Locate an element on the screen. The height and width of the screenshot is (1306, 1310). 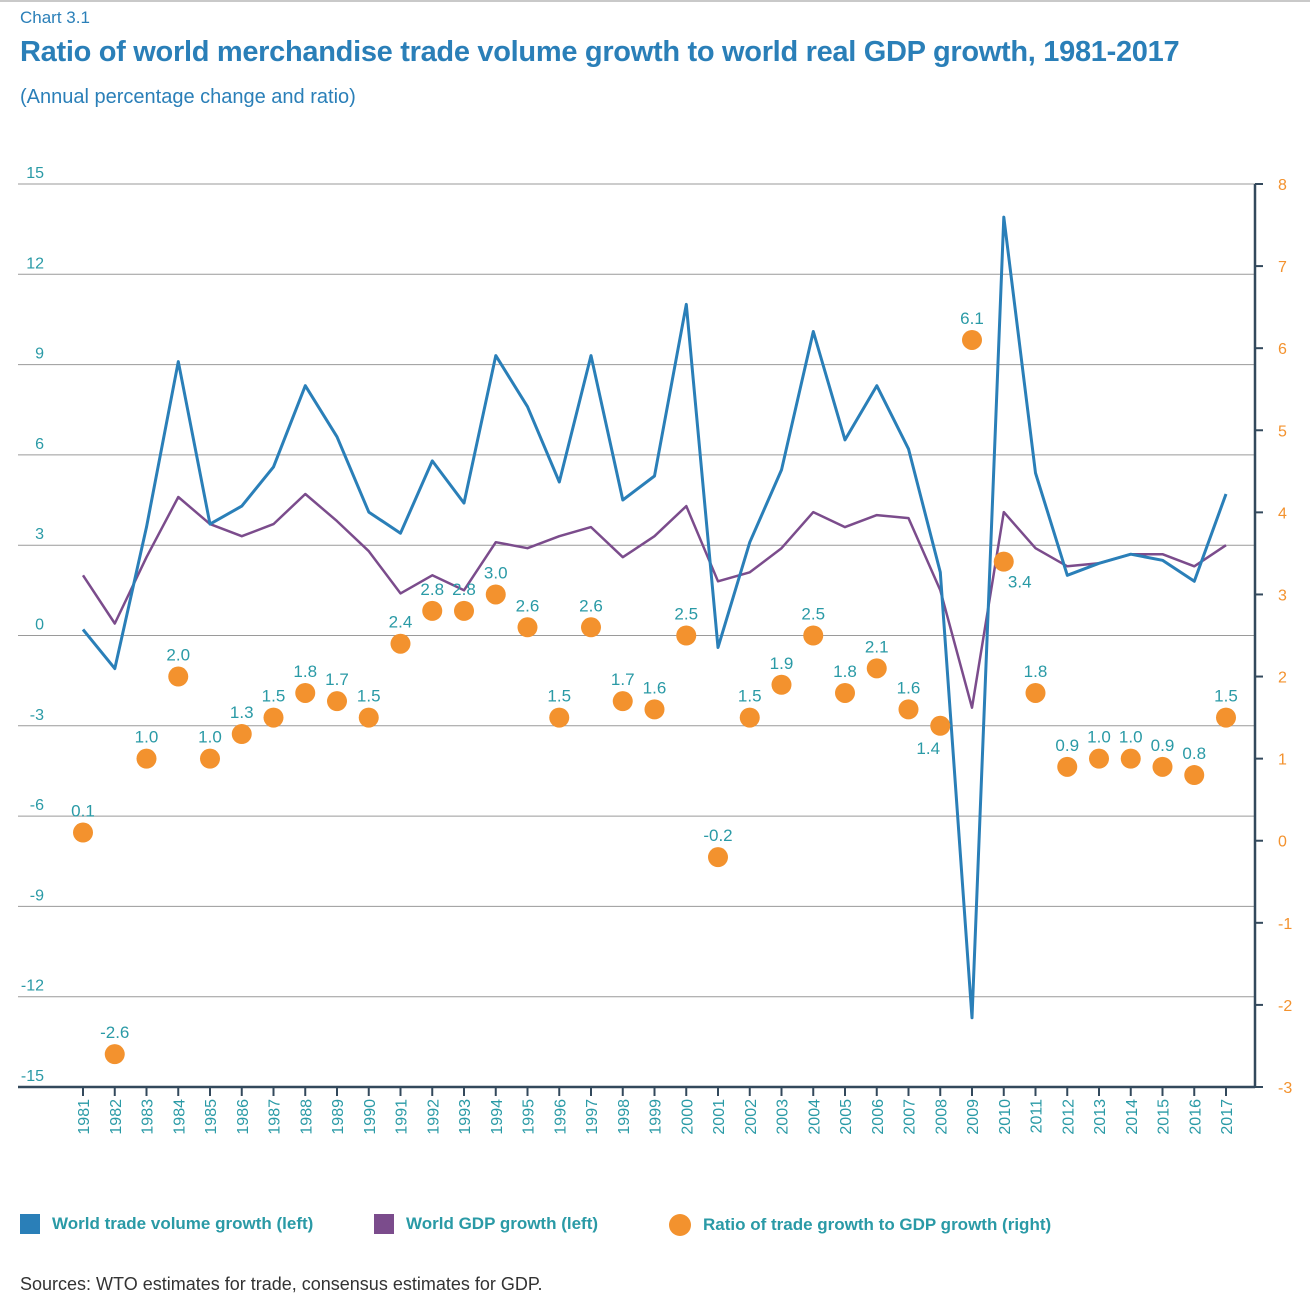
x-tick-label: 2000 is located at coordinates (687, 1117).